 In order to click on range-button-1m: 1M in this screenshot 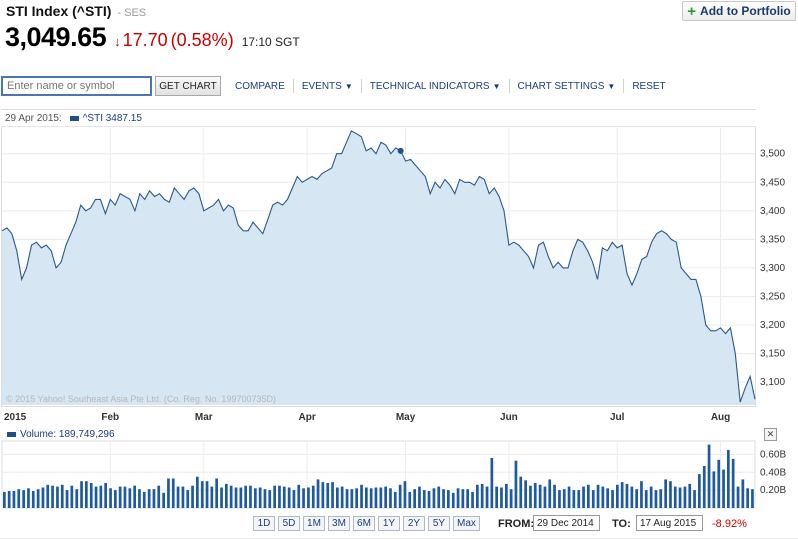, I will do `click(314, 523)`.